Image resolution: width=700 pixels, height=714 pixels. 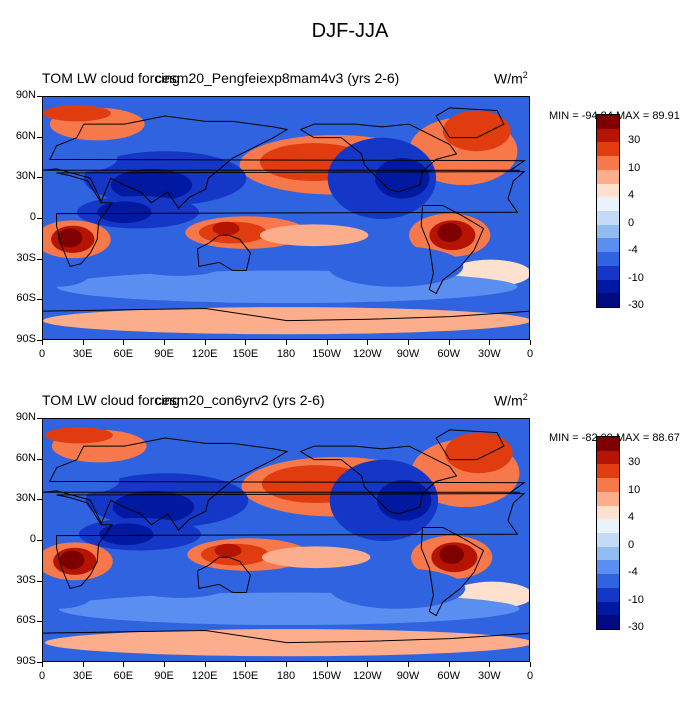 I want to click on lon-tick-label: 30W, so click(x=489, y=676).